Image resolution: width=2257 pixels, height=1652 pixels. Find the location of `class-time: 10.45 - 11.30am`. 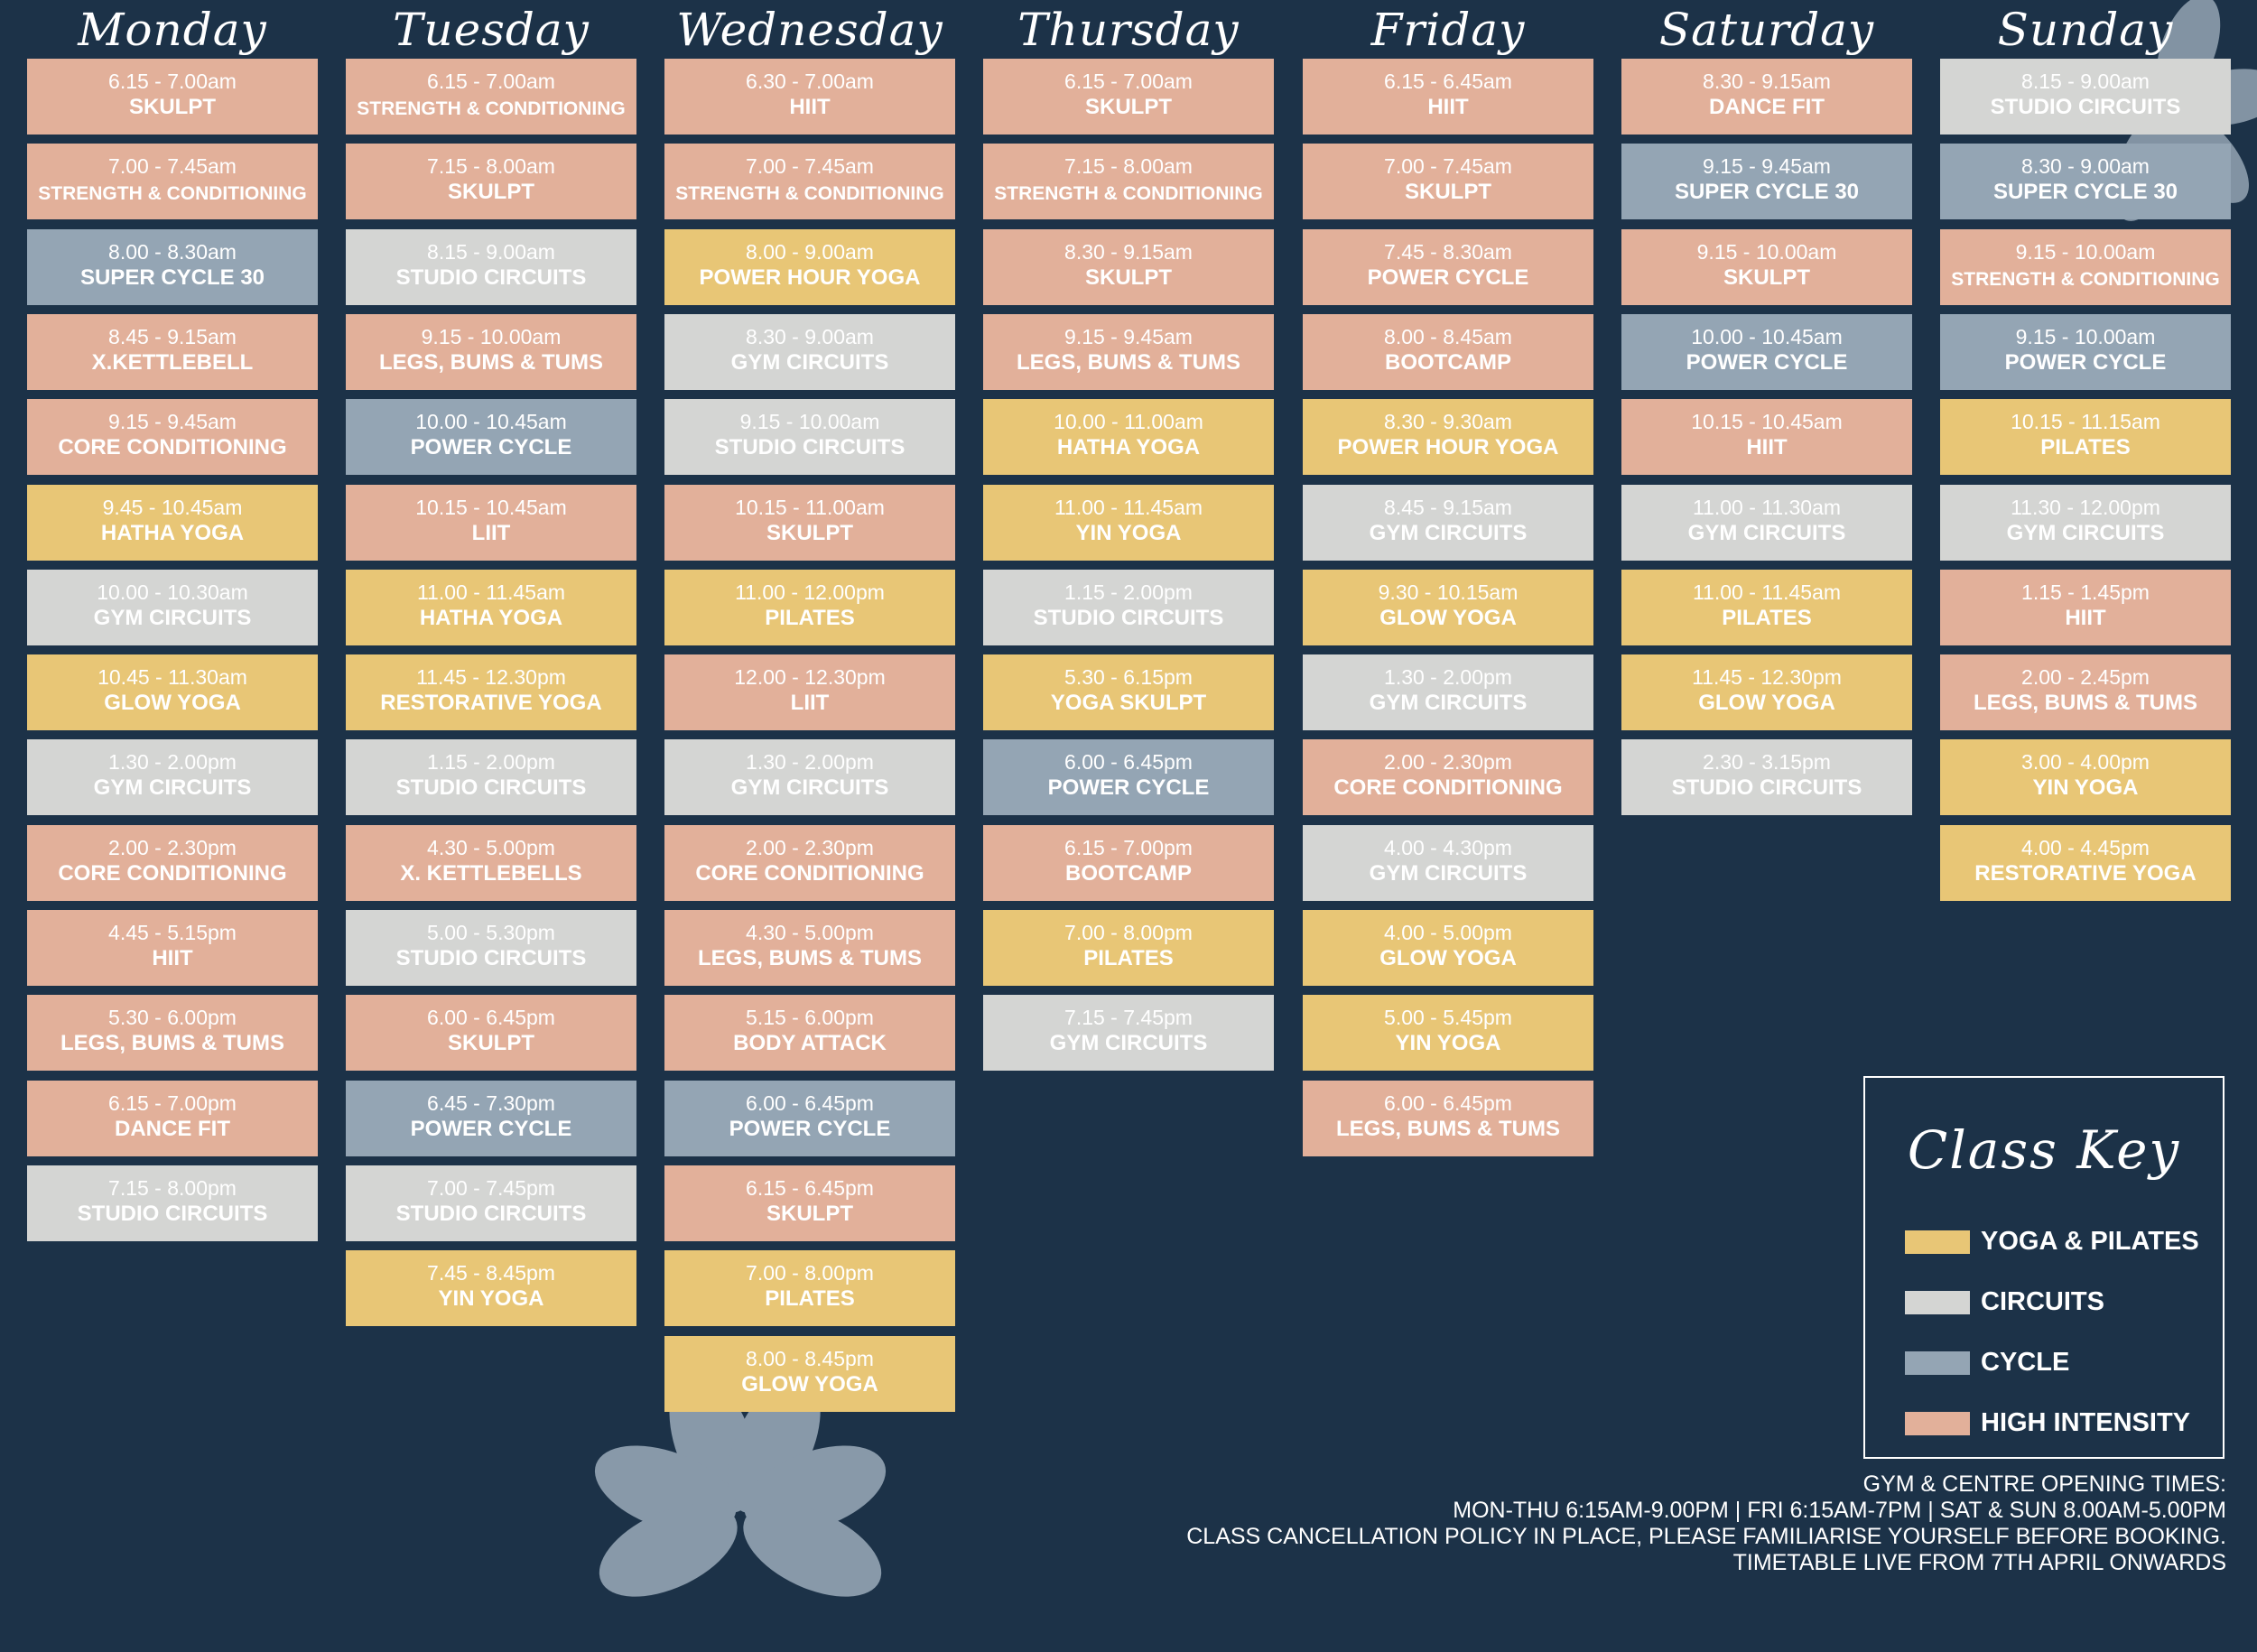

class-time: 10.45 - 11.30am is located at coordinates (173, 677).